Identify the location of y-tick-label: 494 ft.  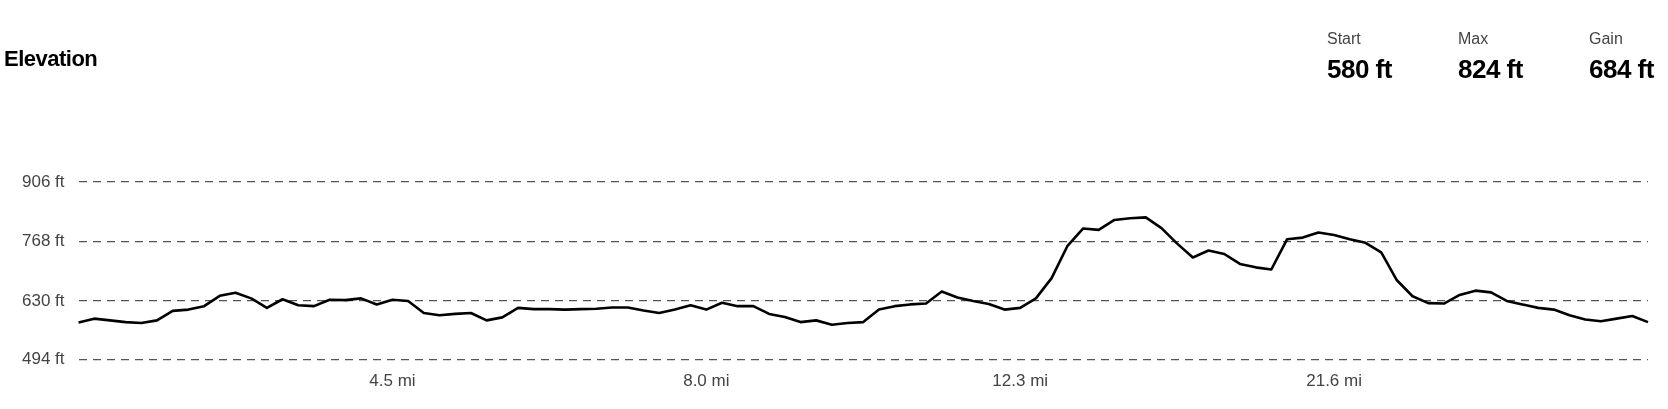
(43, 359).